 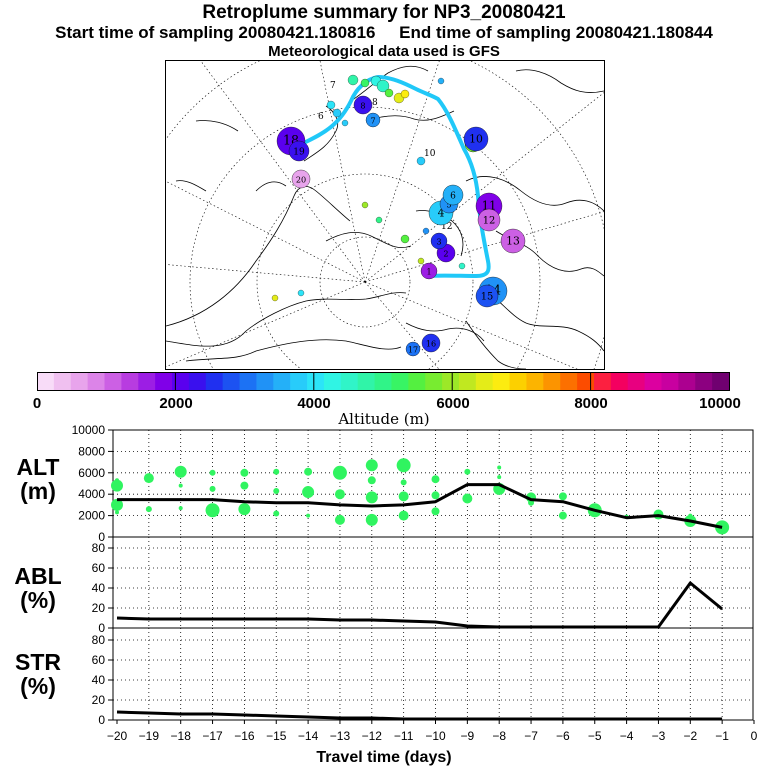 I want to click on x-tick-label: −17, so click(x=212, y=736).